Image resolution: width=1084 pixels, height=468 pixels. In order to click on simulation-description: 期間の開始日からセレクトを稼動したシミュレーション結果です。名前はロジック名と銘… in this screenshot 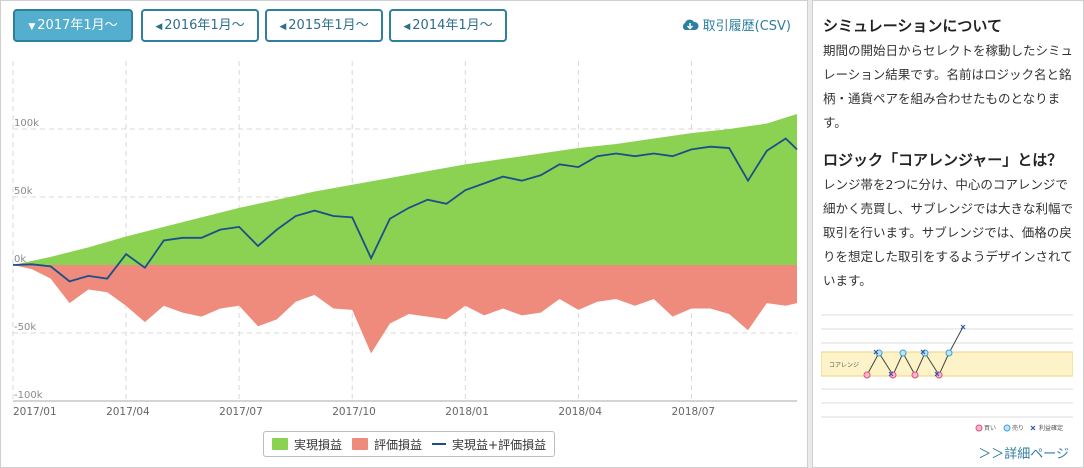, I will do `click(948, 86)`.